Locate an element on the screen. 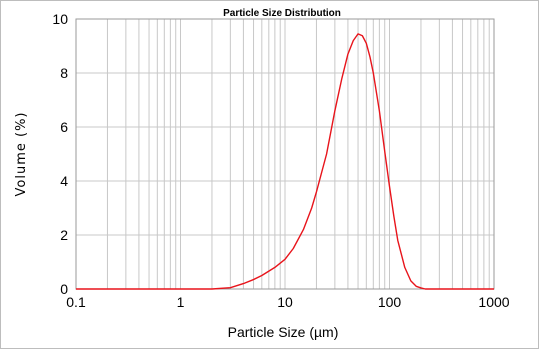 The height and width of the screenshot is (349, 539). y-tick-label: 8 is located at coordinates (64, 73).